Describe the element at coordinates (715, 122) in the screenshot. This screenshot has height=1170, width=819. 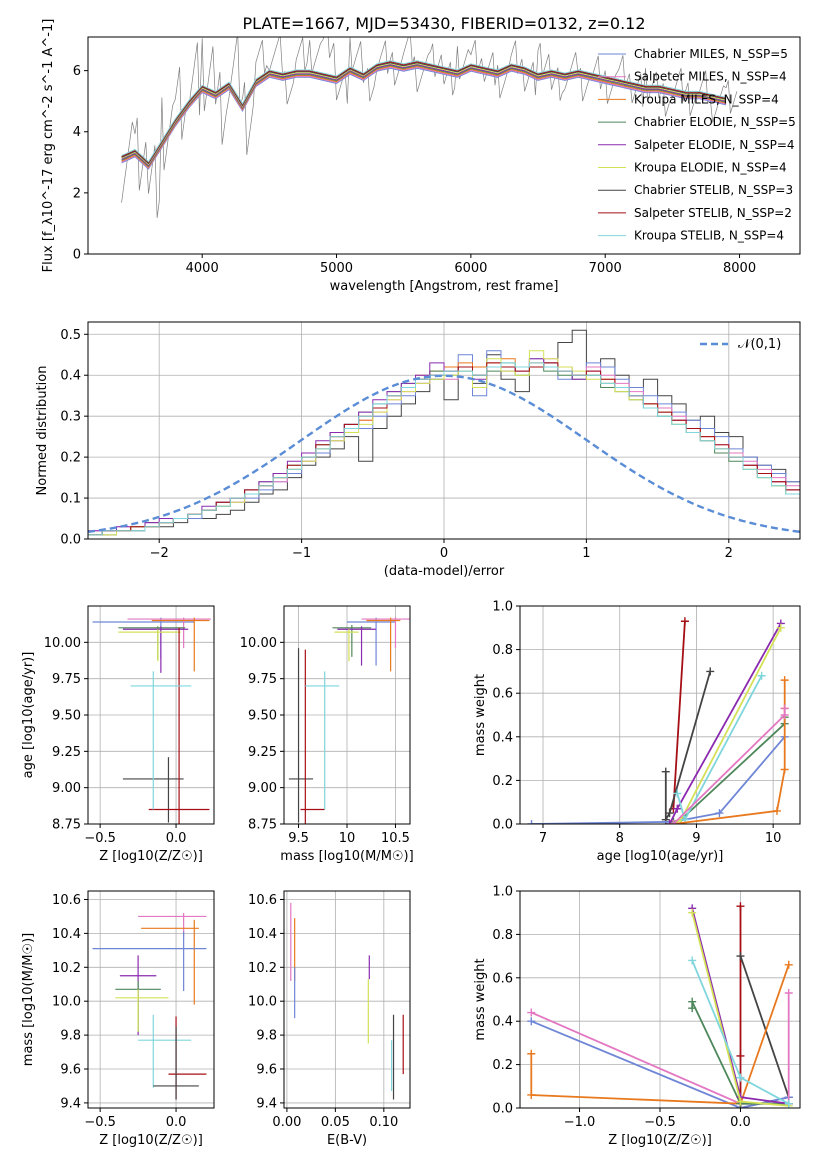
I see `legend-entry: Chabrier ELODIE, N_SSP=5` at that location.